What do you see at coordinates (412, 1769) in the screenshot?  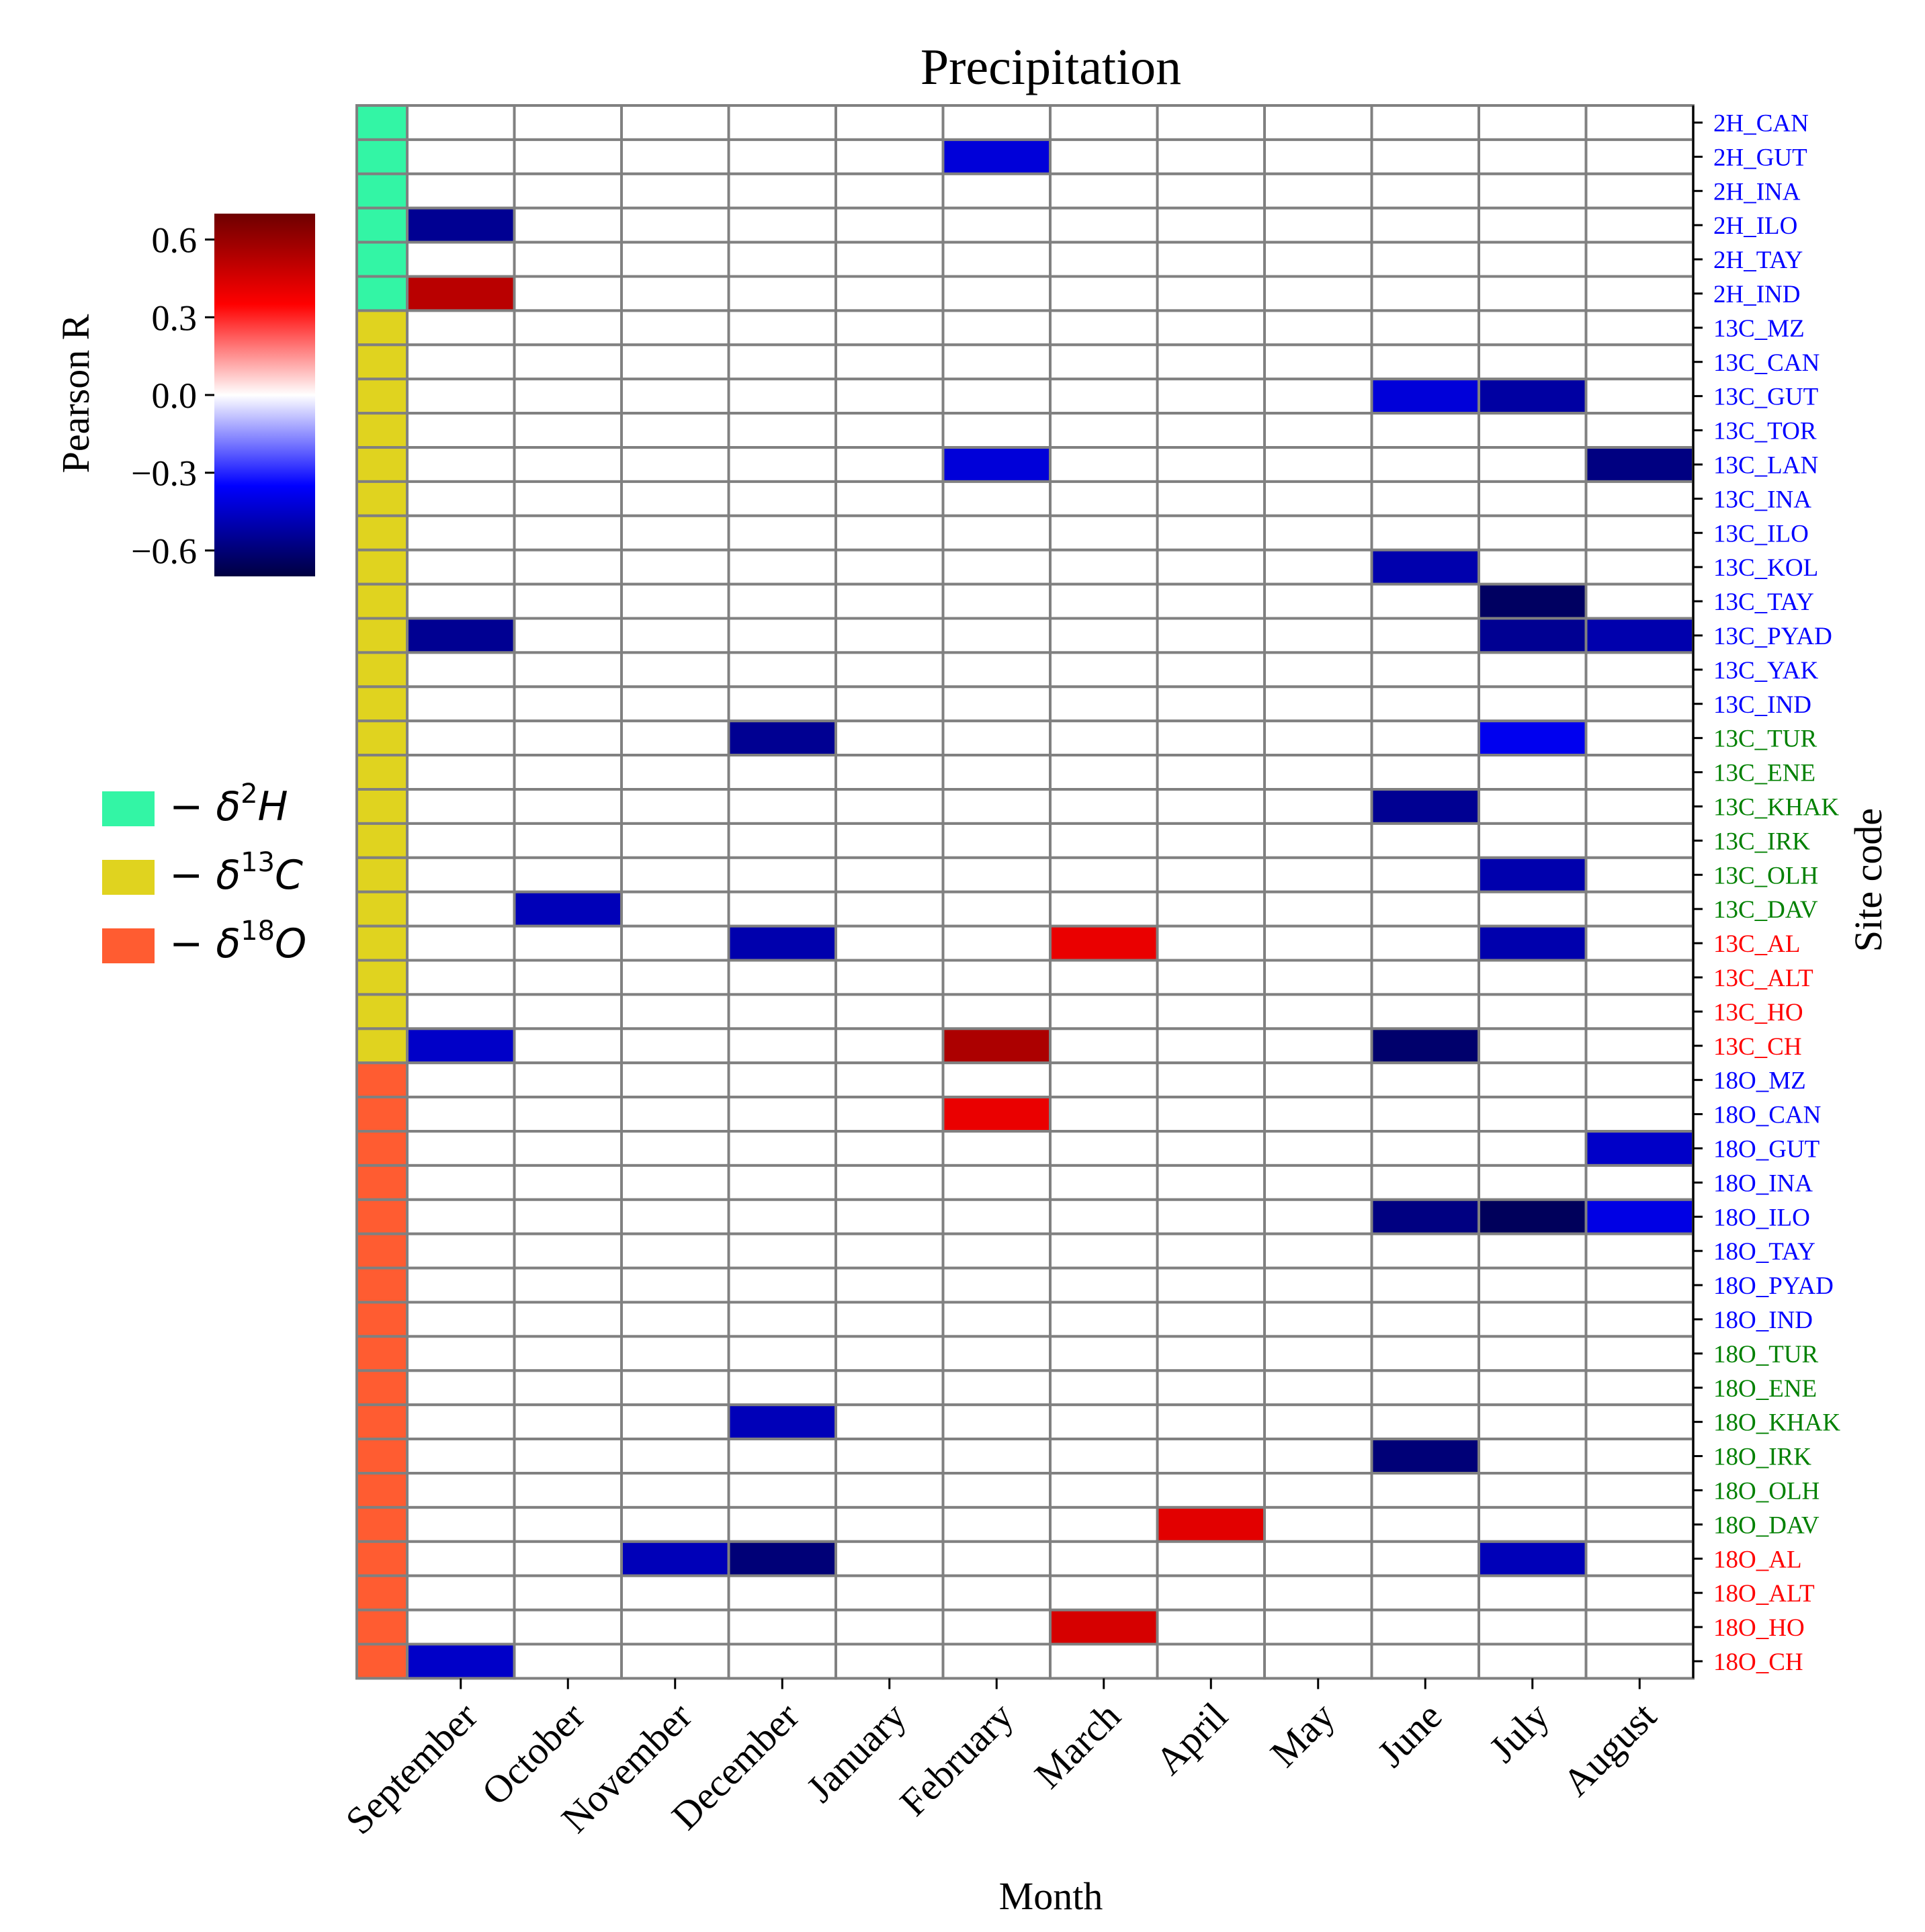 I see `x-tick-label: September` at bounding box center [412, 1769].